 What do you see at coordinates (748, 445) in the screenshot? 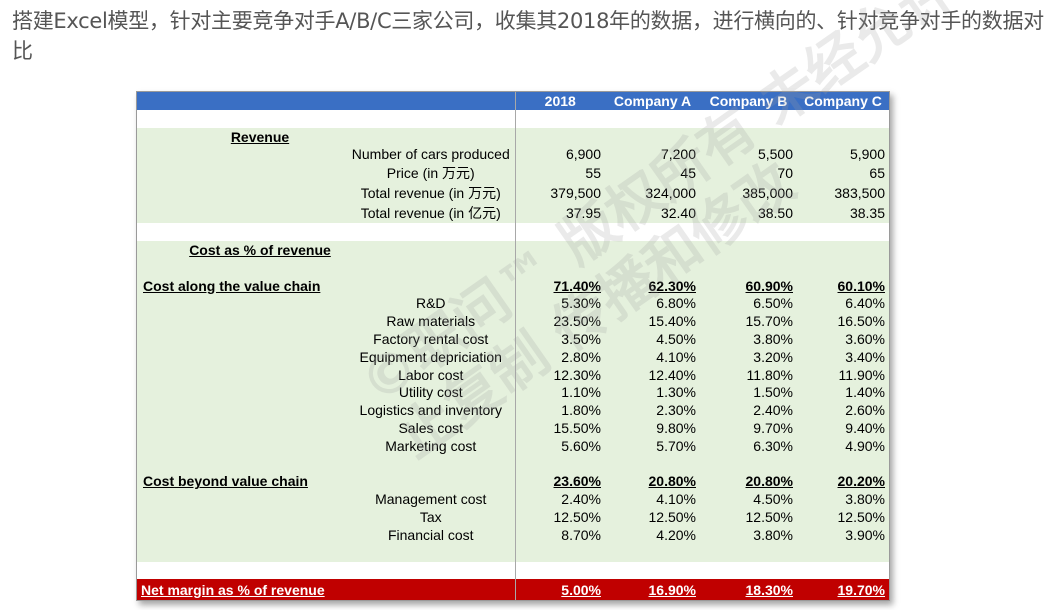
I see `value-cell: 6.30%` at bounding box center [748, 445].